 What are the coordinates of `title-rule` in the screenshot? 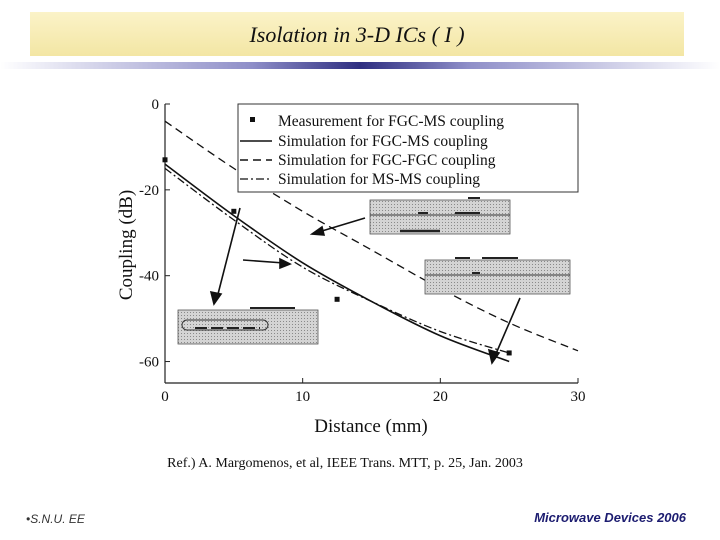 It's located at (360, 65).